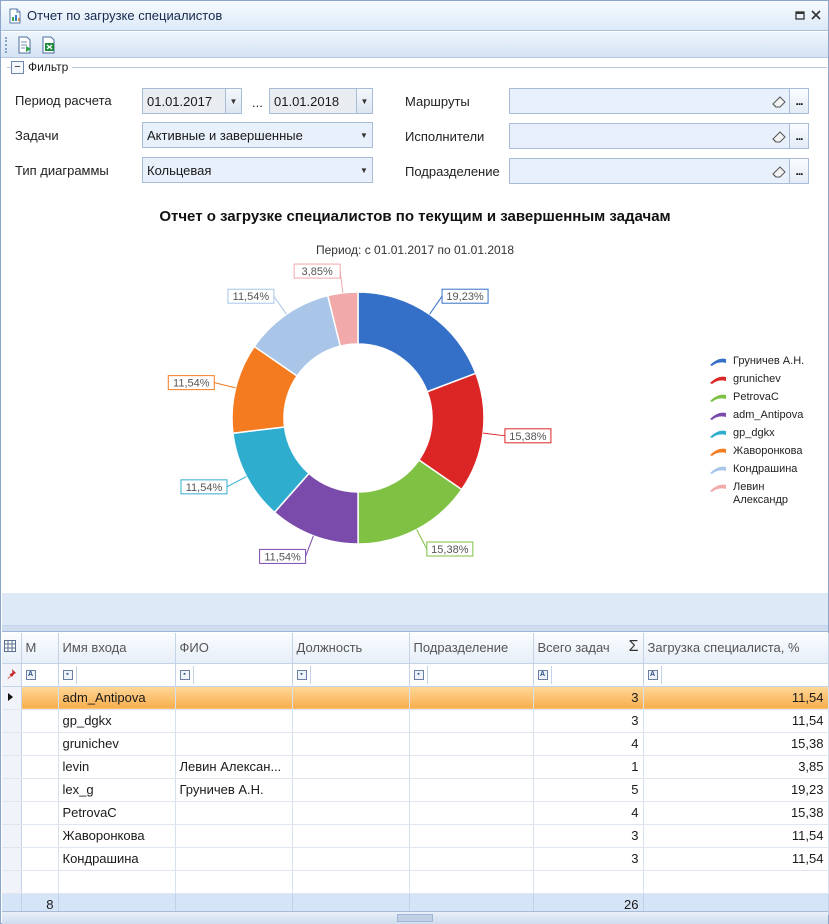 This screenshot has width=829, height=924. Describe the element at coordinates (257, 170) in the screenshot. I see `chart-type-select: Кольцевая ▼` at that location.